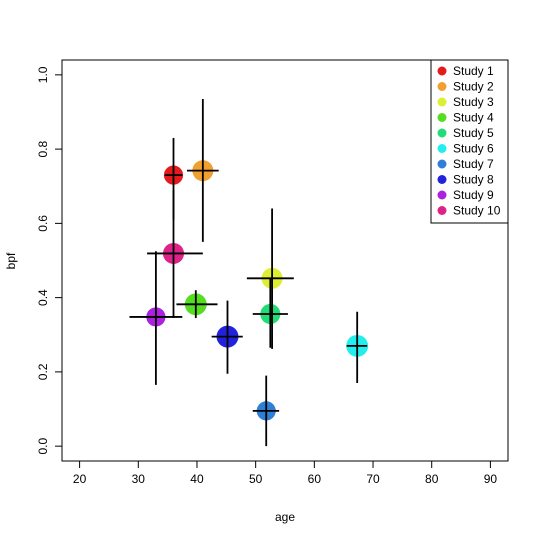 The image size is (540, 539). Describe the element at coordinates (473, 164) in the screenshot. I see `legend-label: Study 7` at that location.